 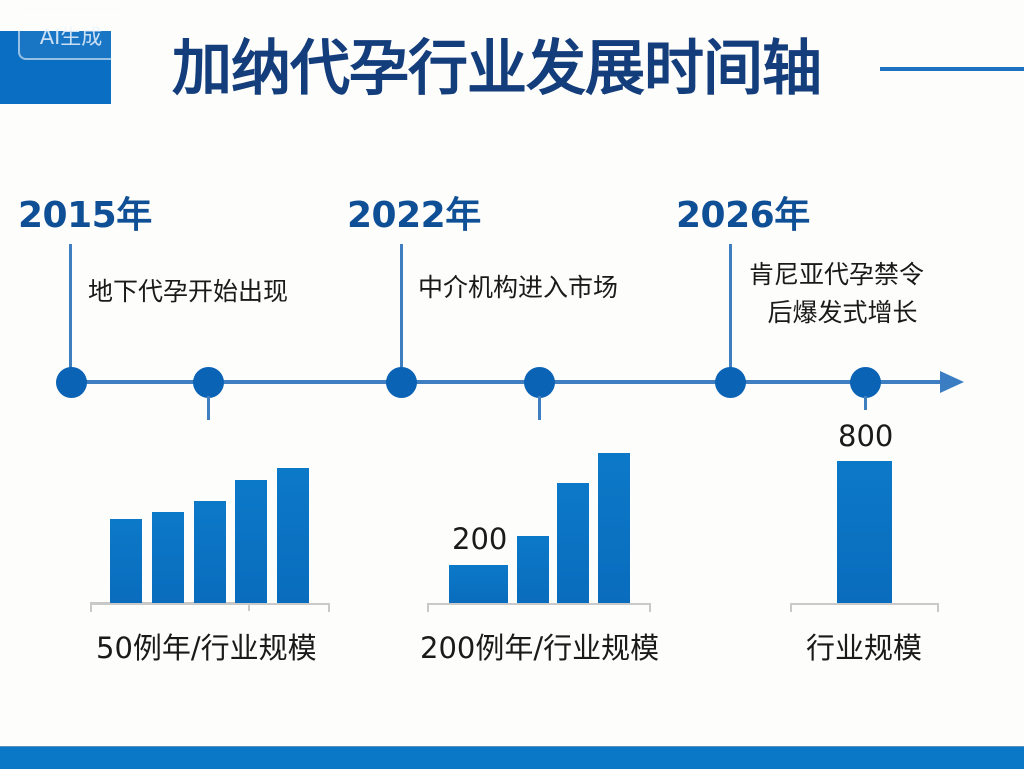 What do you see at coordinates (864, 607) in the screenshot?
I see `chart3-baseline` at bounding box center [864, 607].